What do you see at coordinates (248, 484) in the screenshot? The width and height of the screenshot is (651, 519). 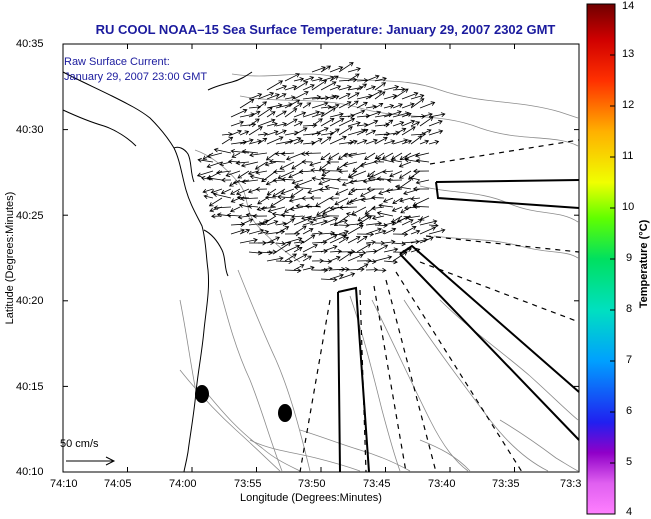 I see `x-tick-label: 73:55` at bounding box center [248, 484].